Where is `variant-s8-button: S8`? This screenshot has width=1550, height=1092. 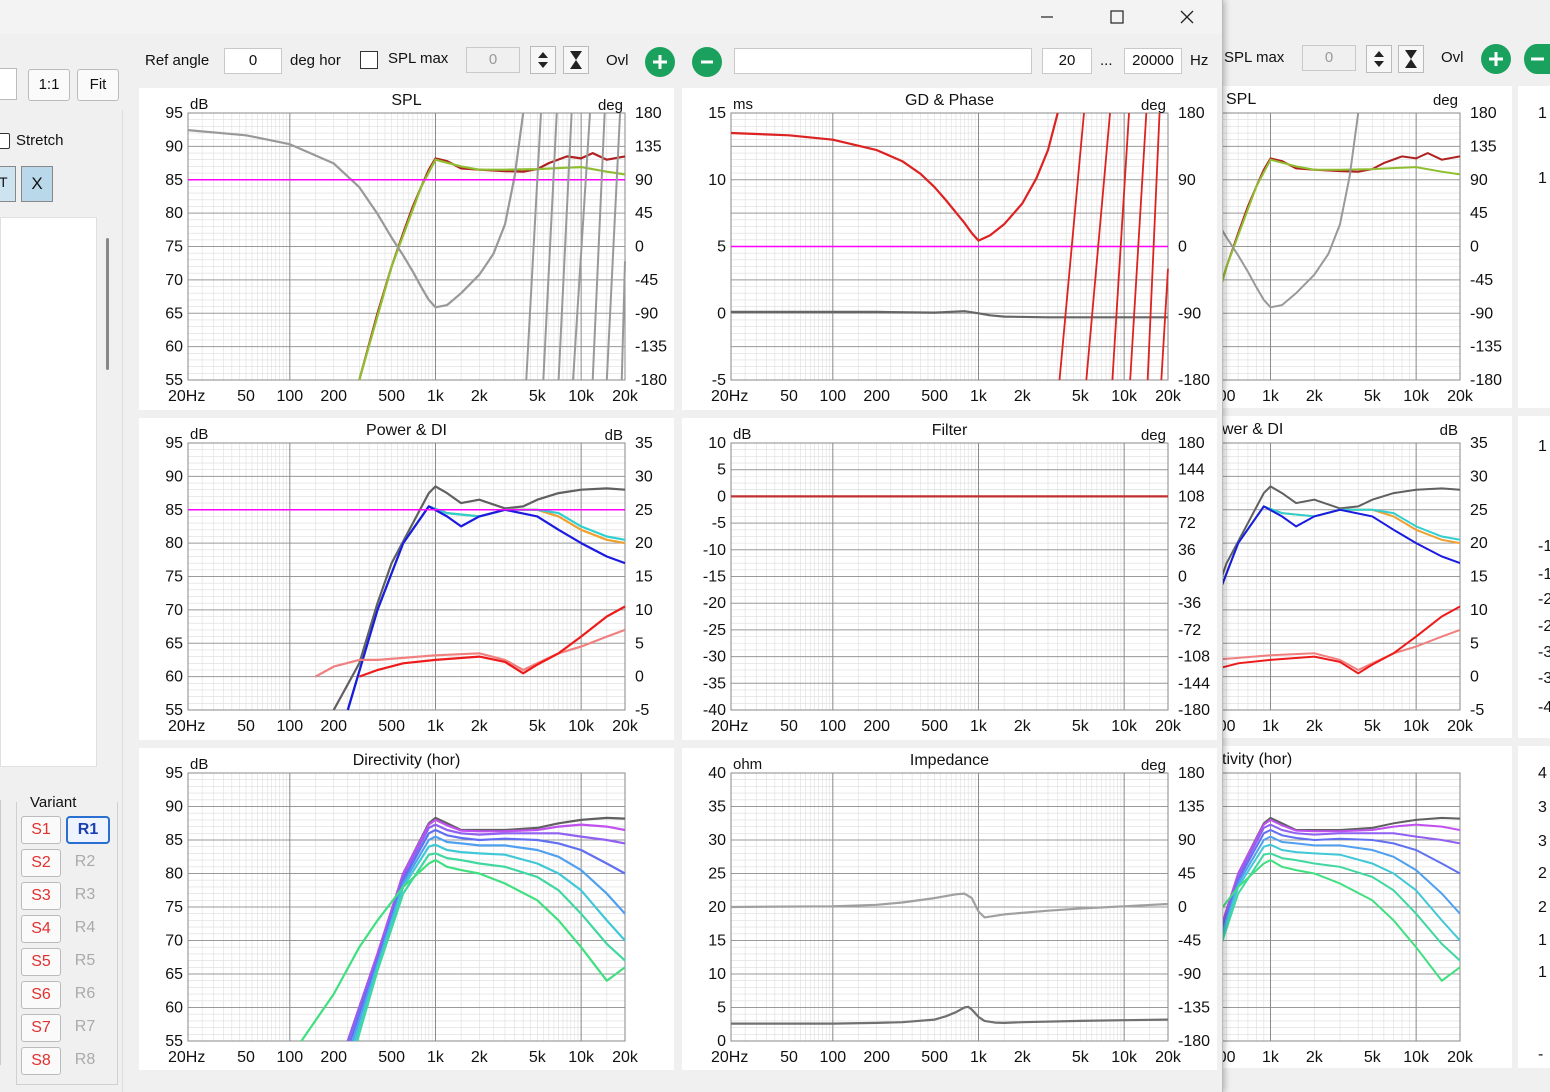
variant-s8-button: S8 is located at coordinates (41, 1061).